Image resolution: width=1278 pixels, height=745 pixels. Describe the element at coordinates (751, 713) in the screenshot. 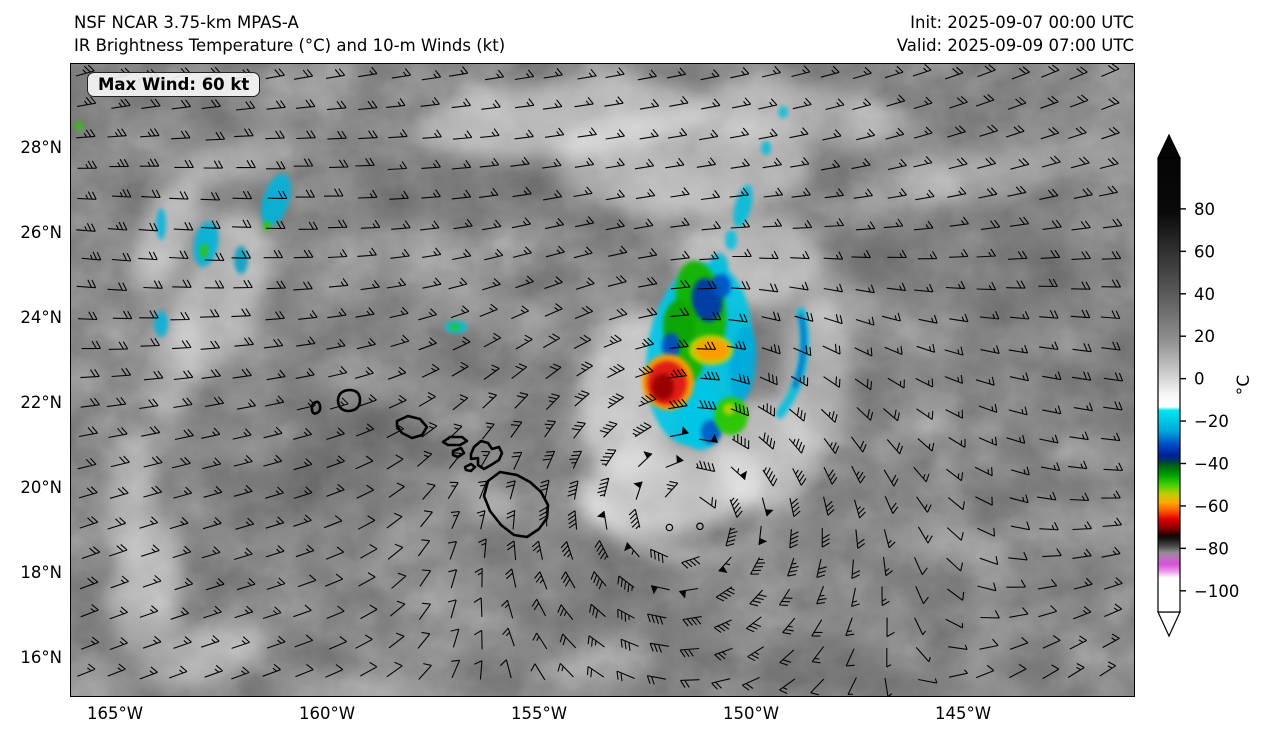

I see `lon-tick-label: 150°W` at that location.